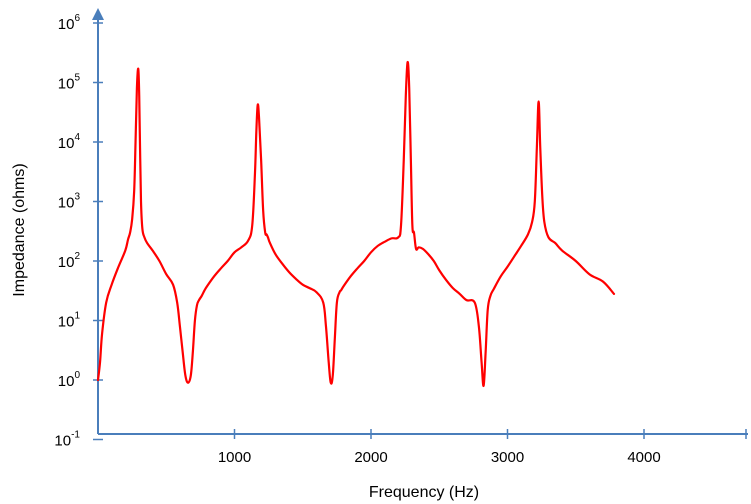 This screenshot has height=504, width=751. Describe the element at coordinates (507, 457) in the screenshot. I see `x-tick-label: 3000` at that location.